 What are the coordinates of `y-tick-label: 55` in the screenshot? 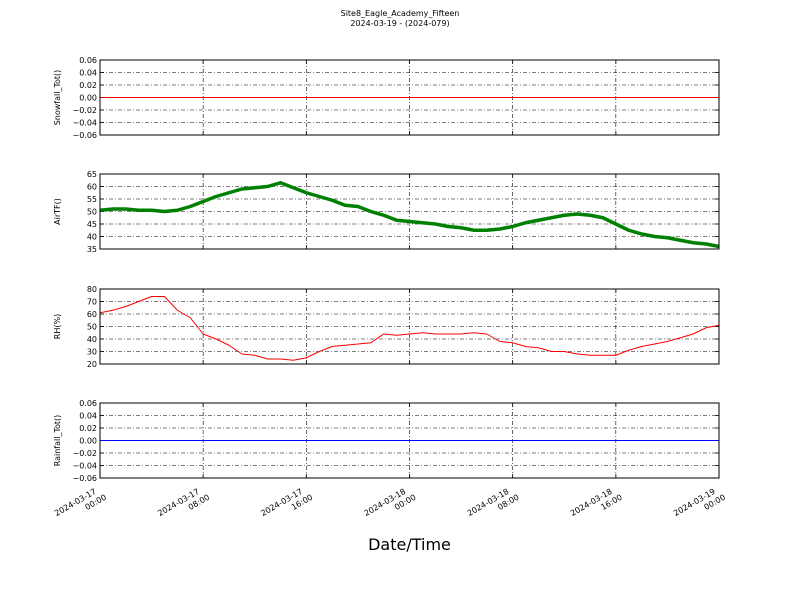 It's located at (92, 199).